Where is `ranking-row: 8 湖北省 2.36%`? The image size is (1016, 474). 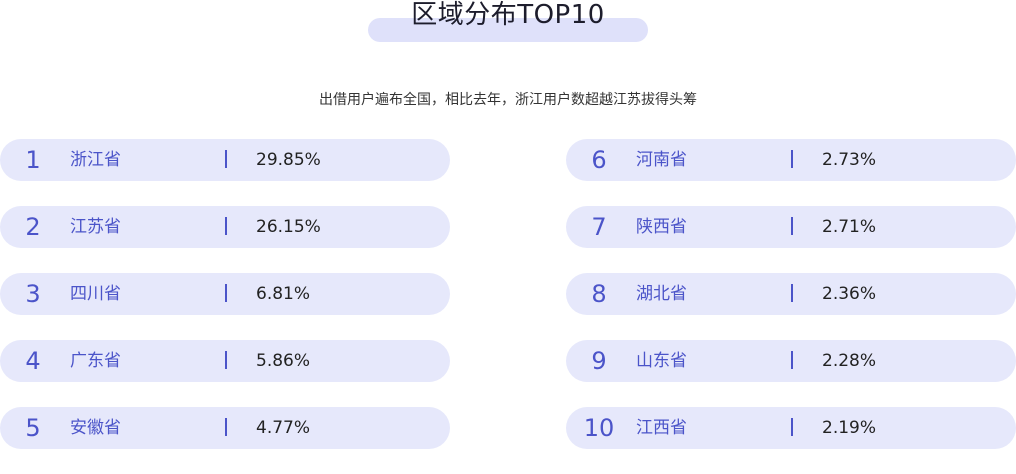 ranking-row: 8 湖北省 2.36% is located at coordinates (791, 294).